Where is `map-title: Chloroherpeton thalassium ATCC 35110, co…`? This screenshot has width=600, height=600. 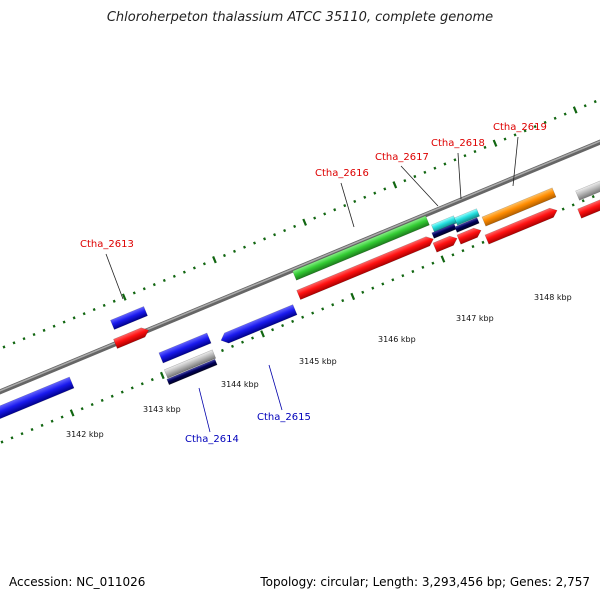 map-title: Chloroherpeton thalassium ATCC 35110, co… is located at coordinates (300, 17).